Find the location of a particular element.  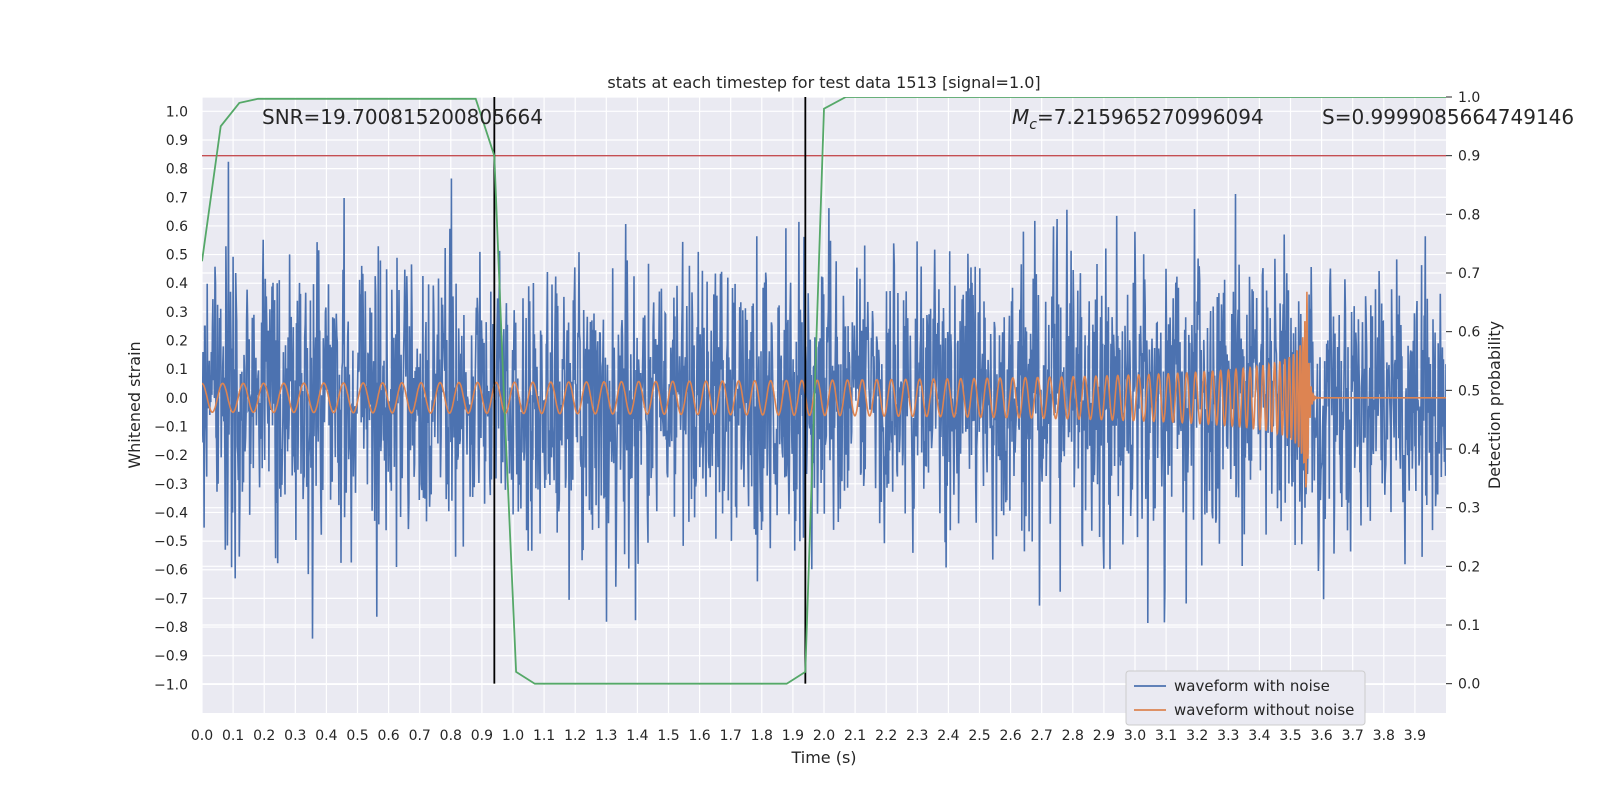

x-tick-label: 3.6 is located at coordinates (1321, 736).